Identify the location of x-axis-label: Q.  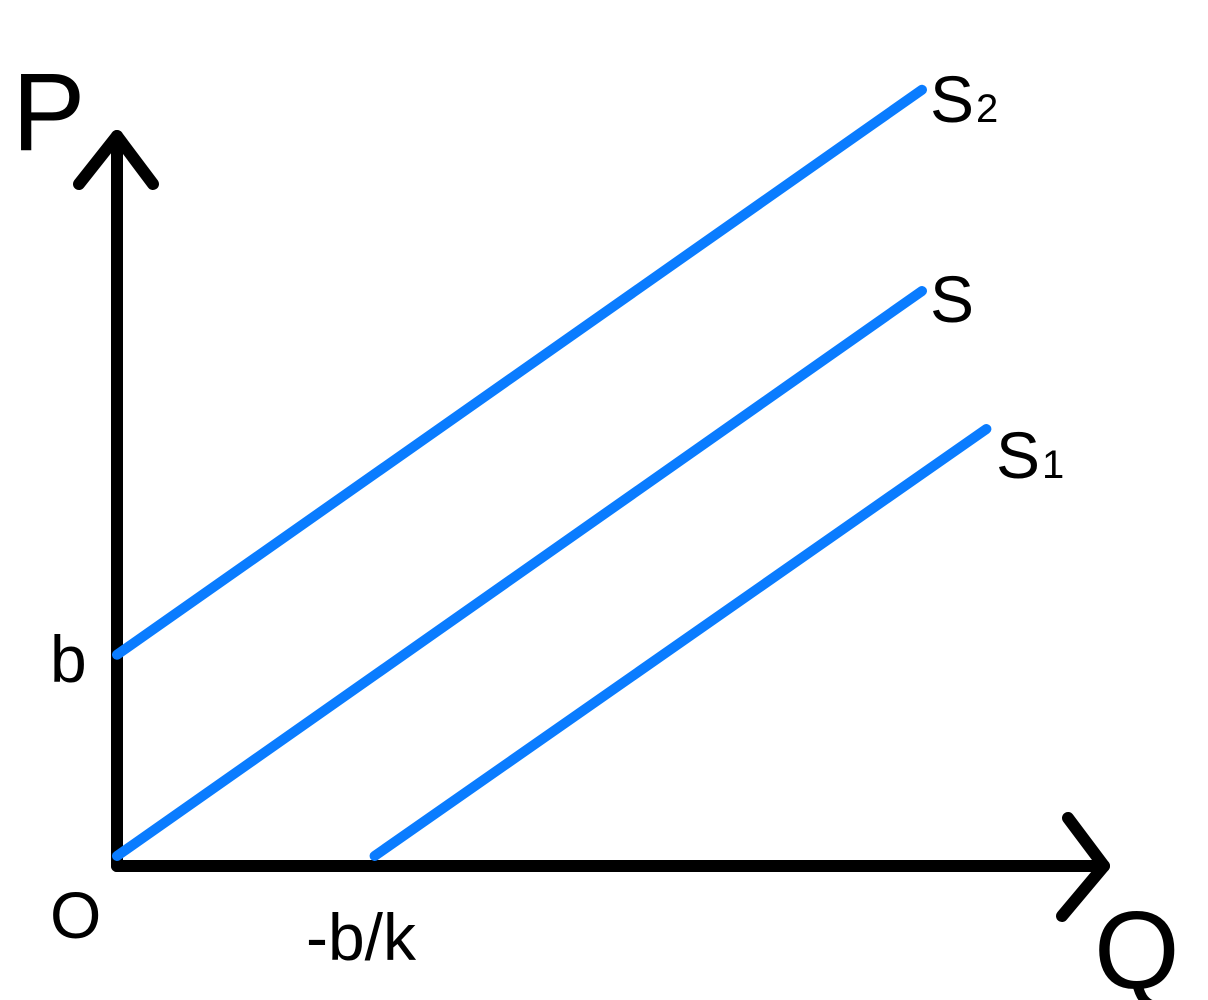
(1137, 944).